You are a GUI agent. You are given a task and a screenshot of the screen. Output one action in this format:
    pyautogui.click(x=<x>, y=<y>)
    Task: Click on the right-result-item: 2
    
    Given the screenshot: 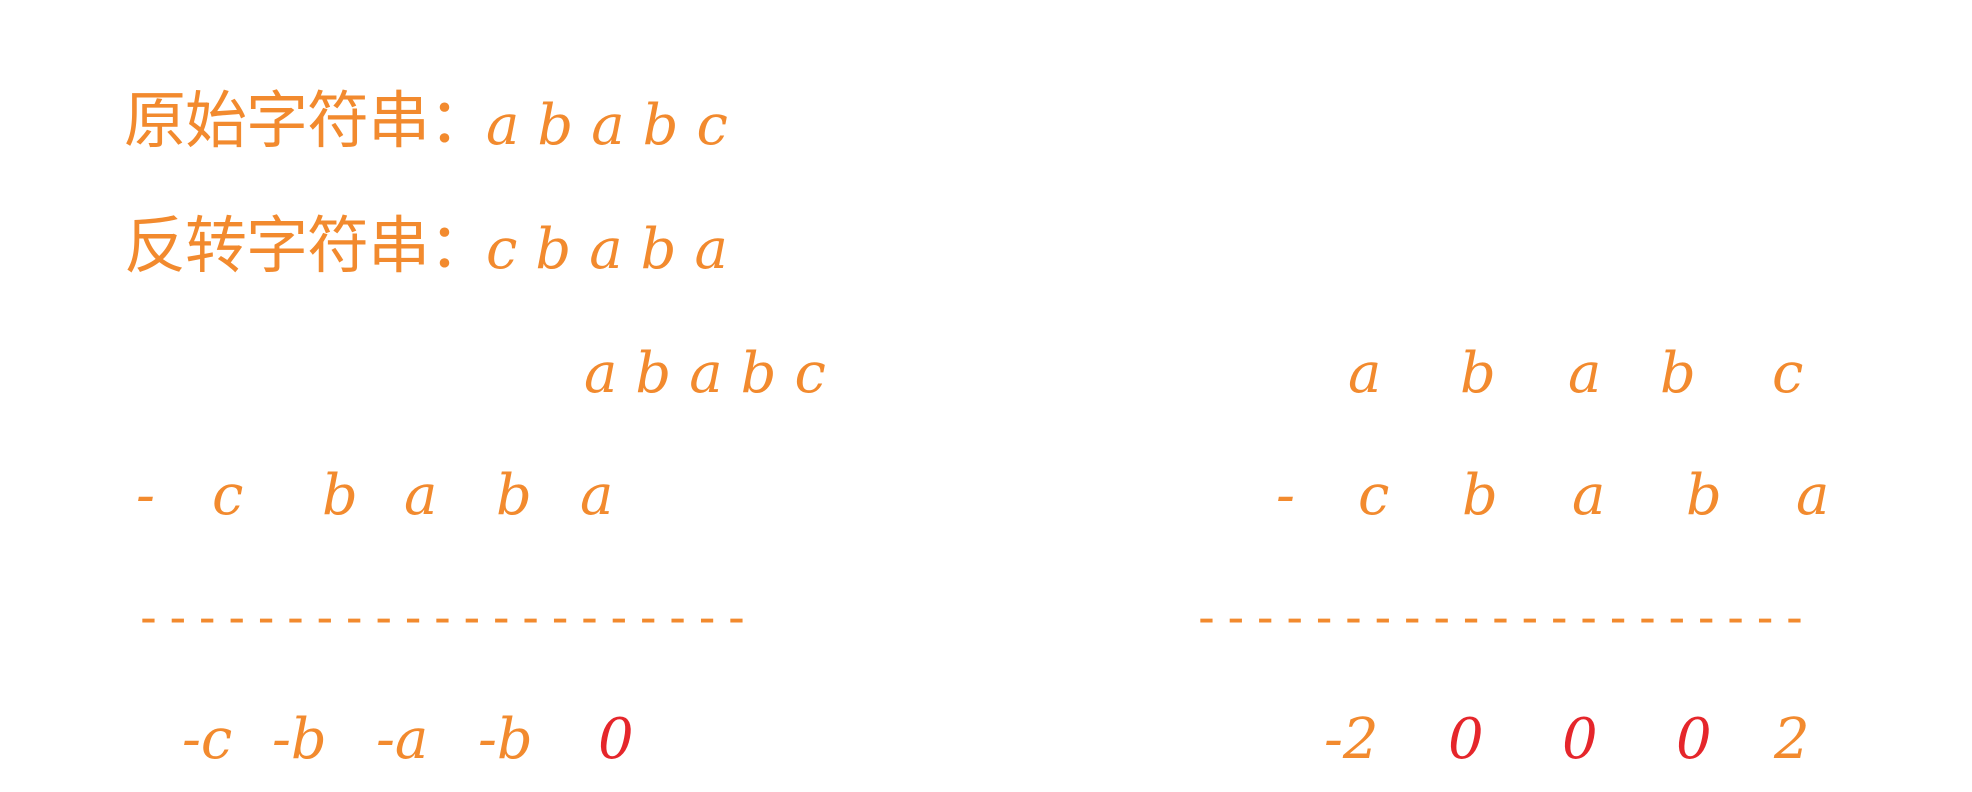 What is the action you would take?
    pyautogui.click(x=1792, y=739)
    